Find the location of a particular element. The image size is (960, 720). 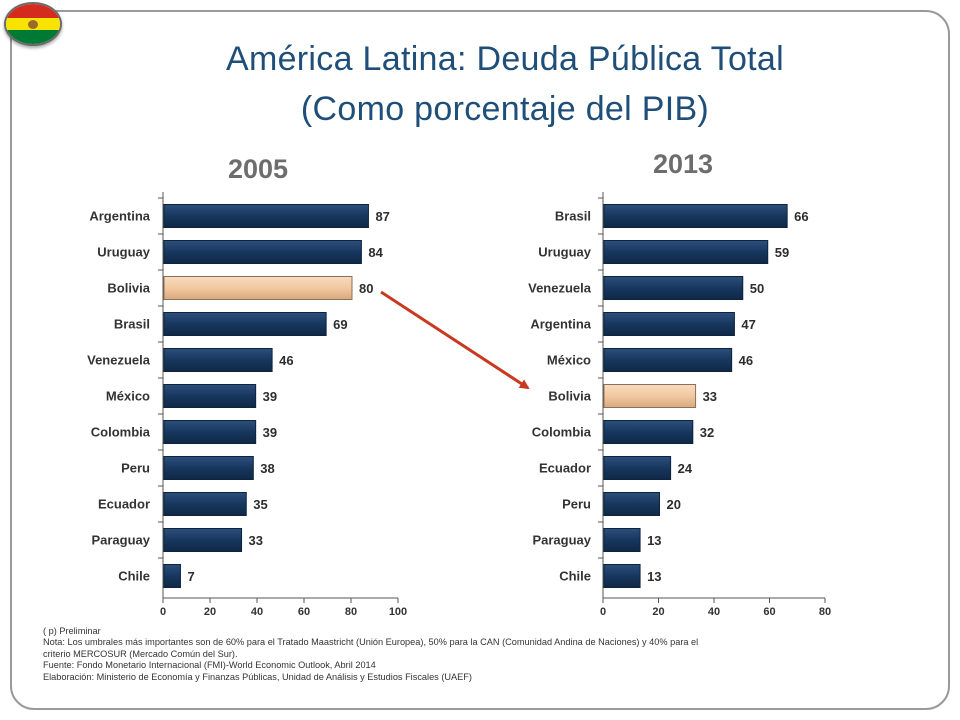

value-label: 7 is located at coordinates (190, 576).